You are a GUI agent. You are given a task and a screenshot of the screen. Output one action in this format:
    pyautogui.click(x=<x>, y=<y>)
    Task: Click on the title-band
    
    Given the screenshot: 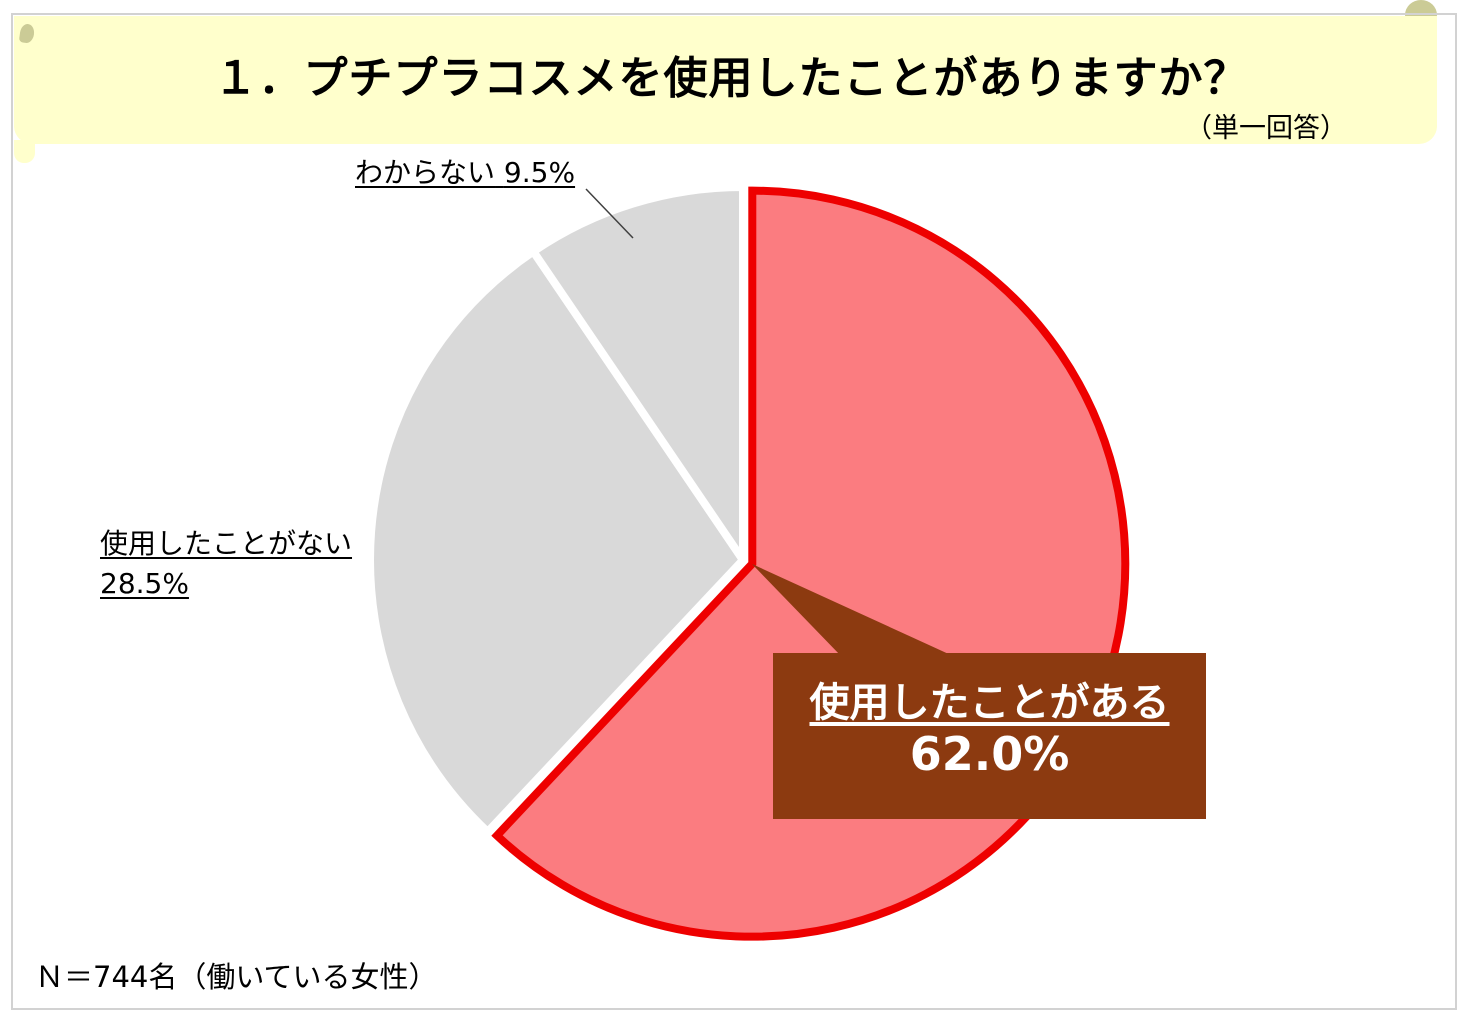 What is the action you would take?
    pyautogui.click(x=725, y=80)
    